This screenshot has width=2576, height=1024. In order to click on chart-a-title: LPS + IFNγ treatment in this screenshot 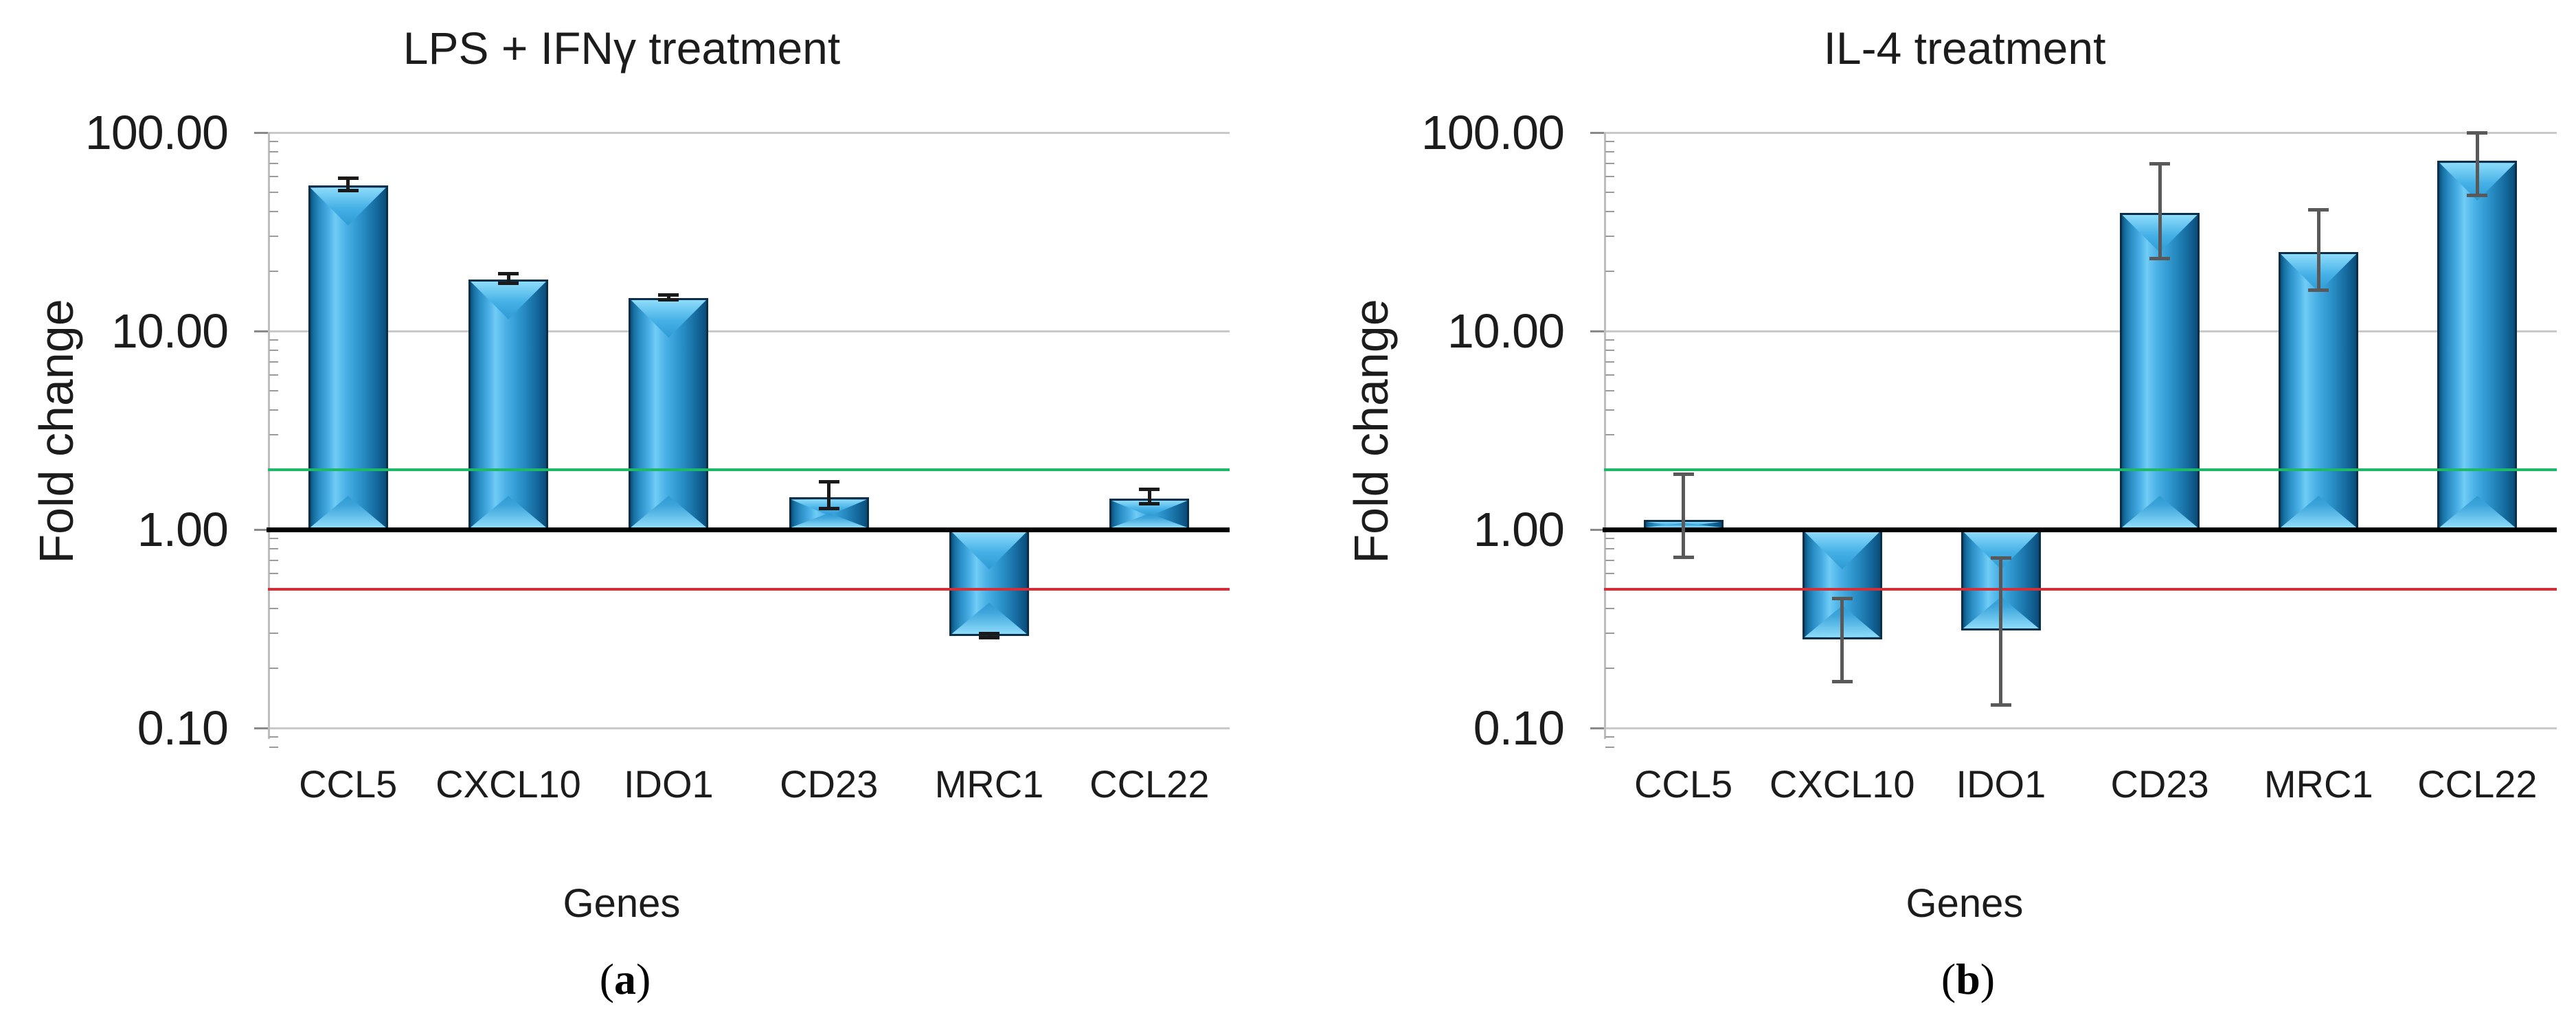, I will do `click(622, 48)`.